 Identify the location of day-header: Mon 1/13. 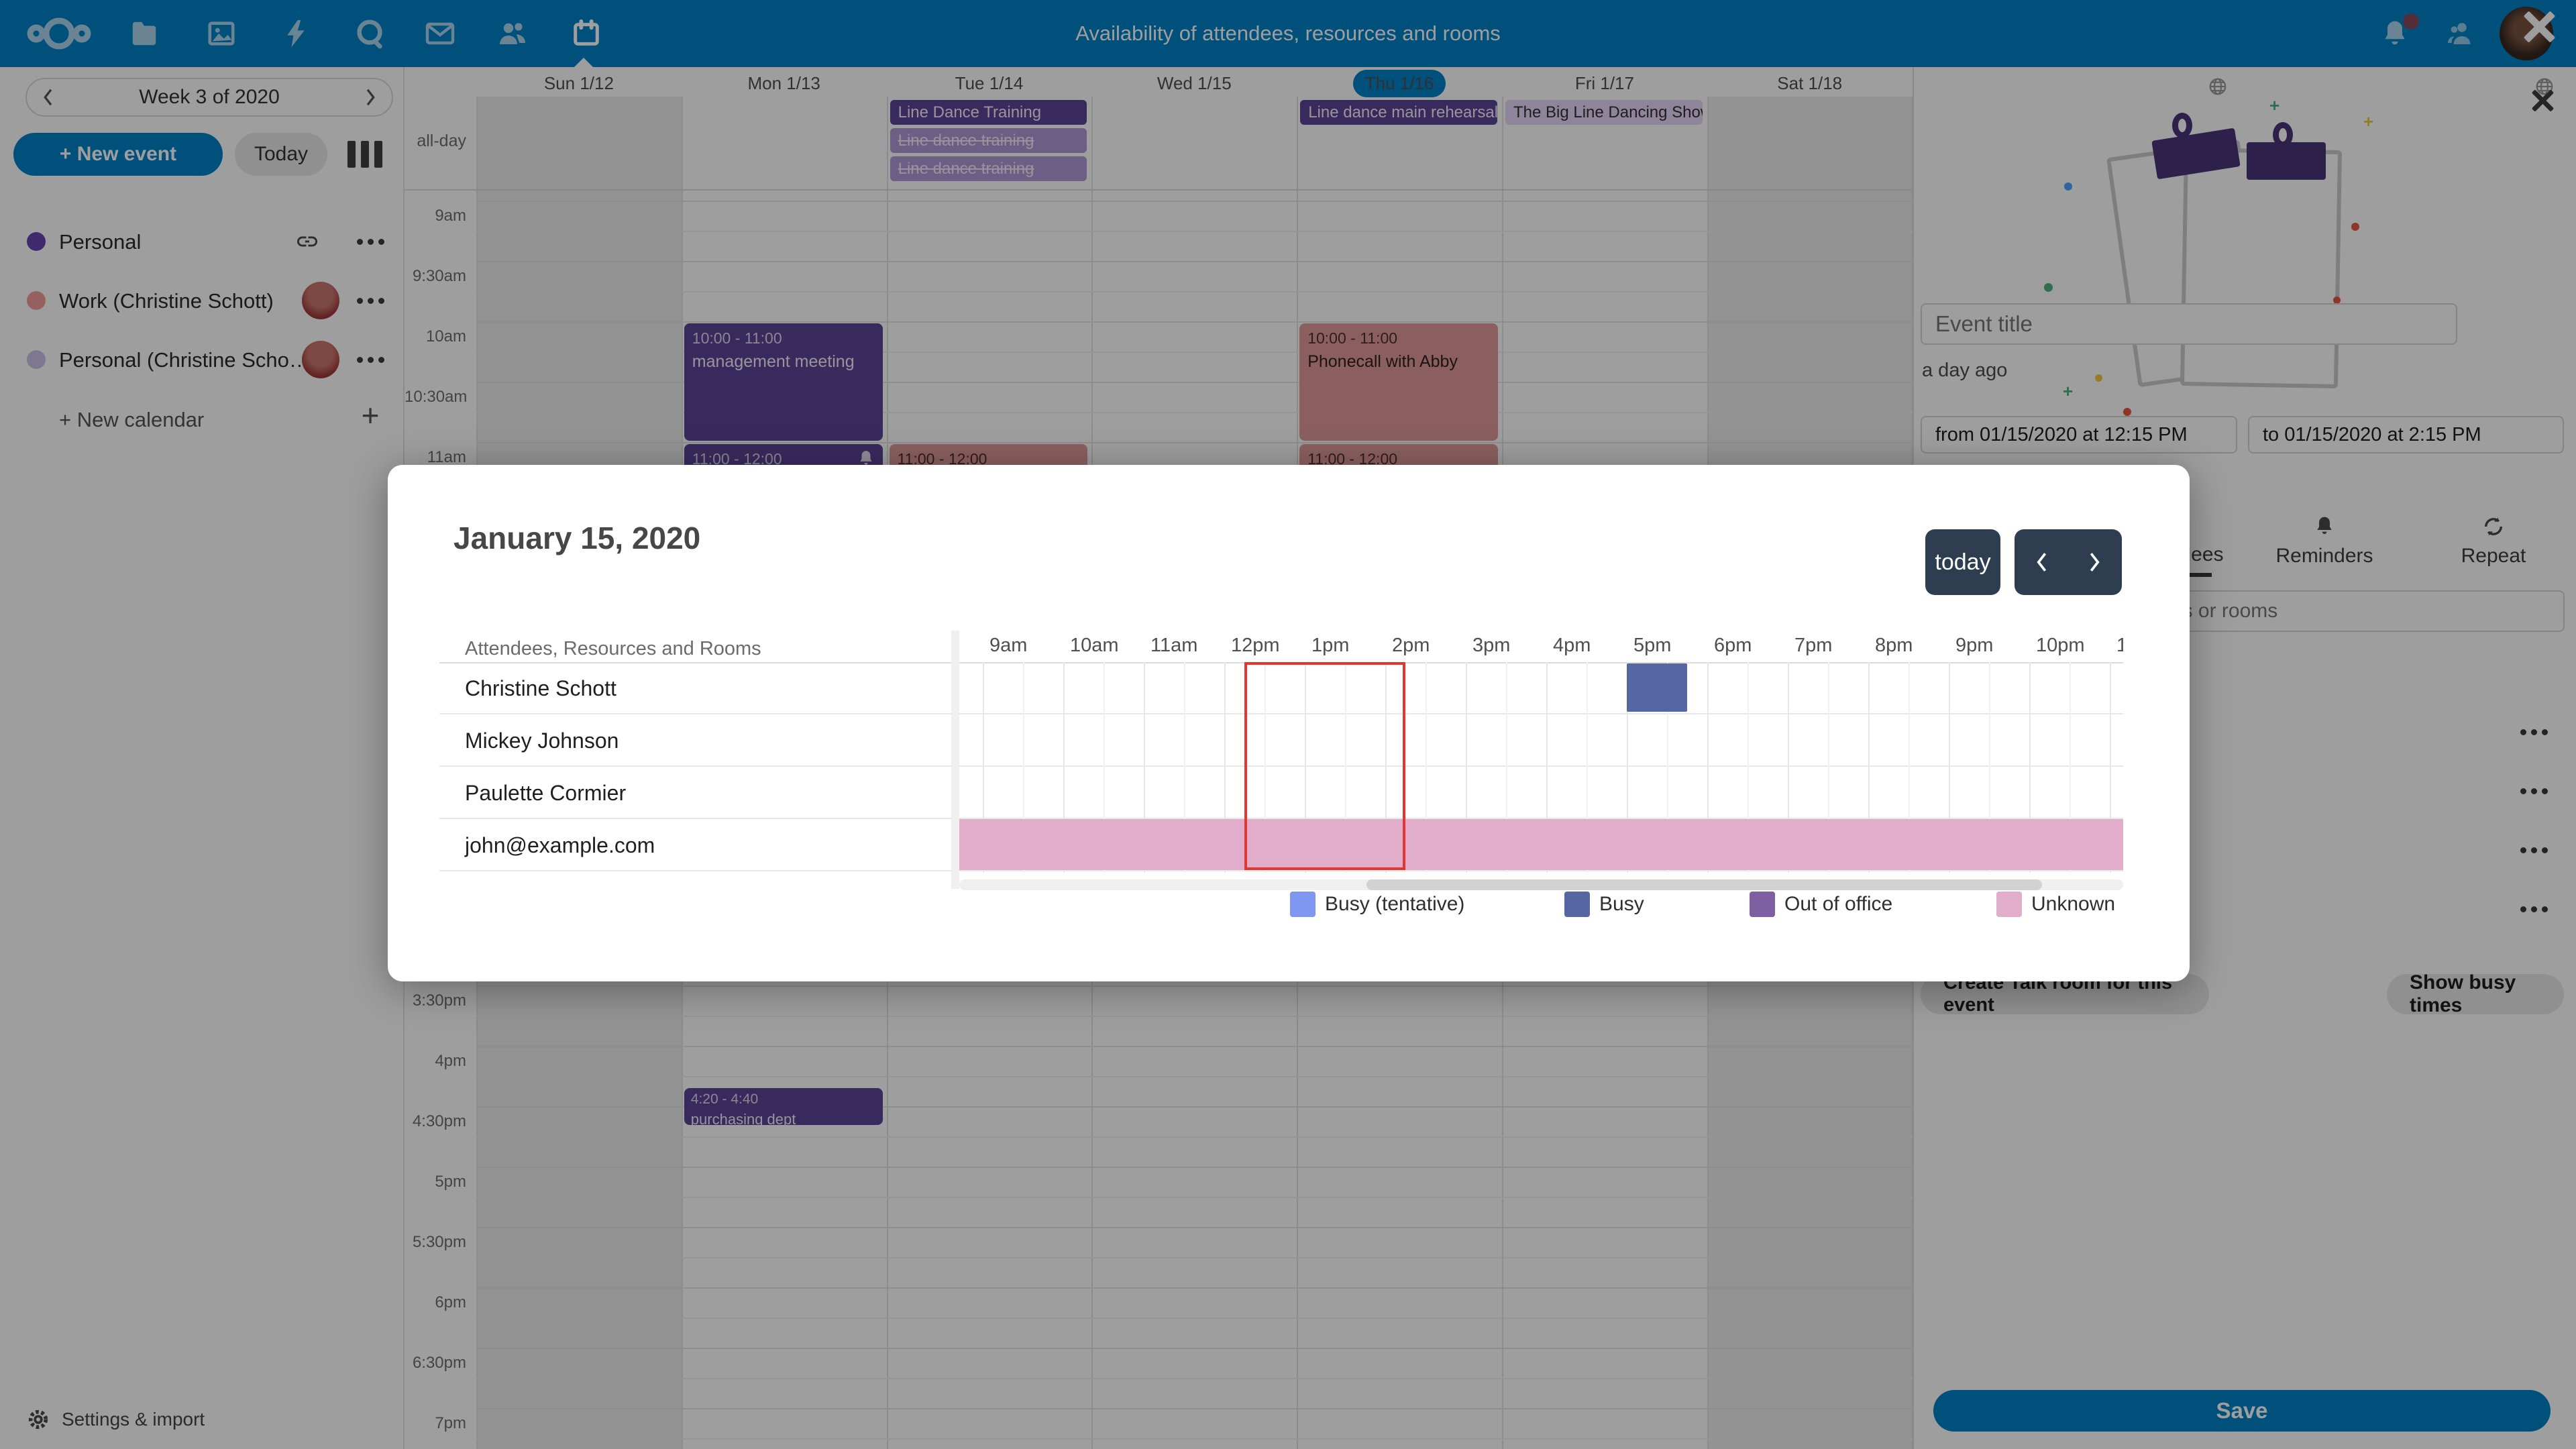
(784, 83).